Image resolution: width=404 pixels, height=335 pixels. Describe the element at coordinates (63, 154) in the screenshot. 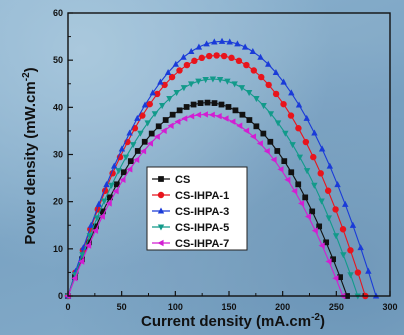

I see `y-axis: 0 10 20 30 40 50 60` at that location.